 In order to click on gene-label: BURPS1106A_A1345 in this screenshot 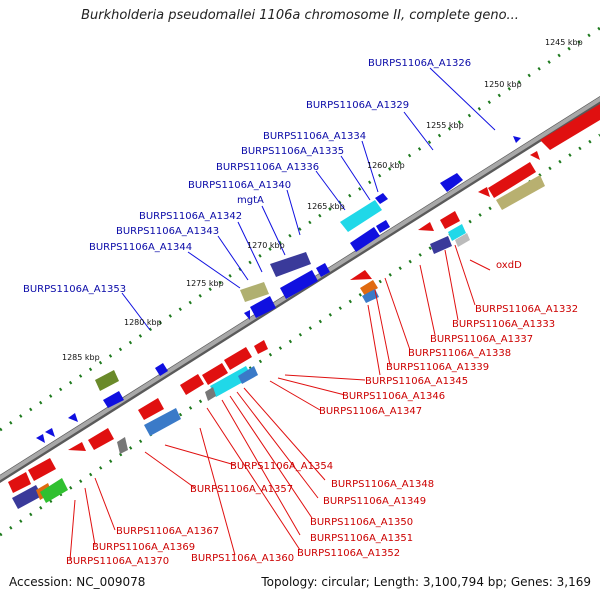, I will do `click(416, 381)`.